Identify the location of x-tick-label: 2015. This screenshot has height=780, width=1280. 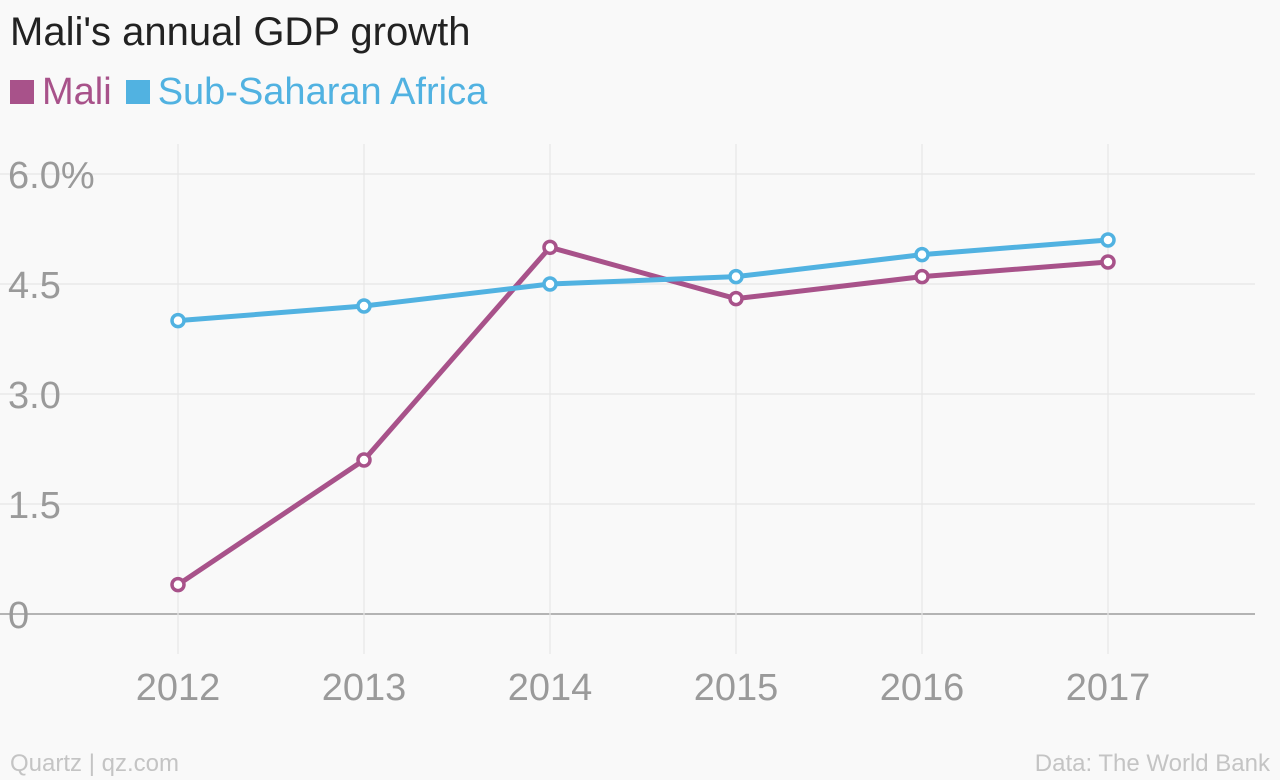
(736, 688).